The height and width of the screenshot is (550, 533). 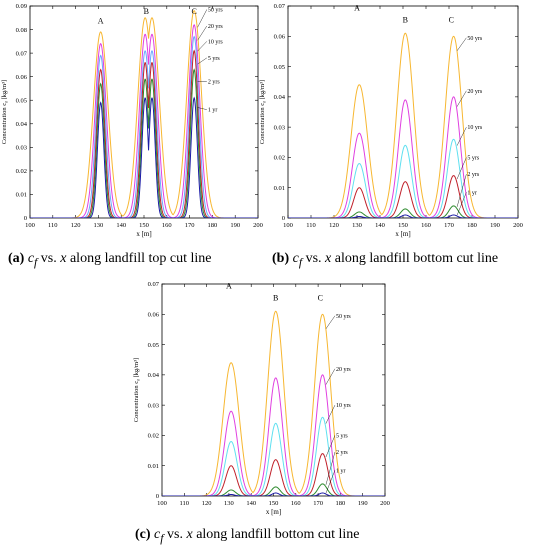 I want to click on series-label: 50 yrs, so click(x=343, y=317).